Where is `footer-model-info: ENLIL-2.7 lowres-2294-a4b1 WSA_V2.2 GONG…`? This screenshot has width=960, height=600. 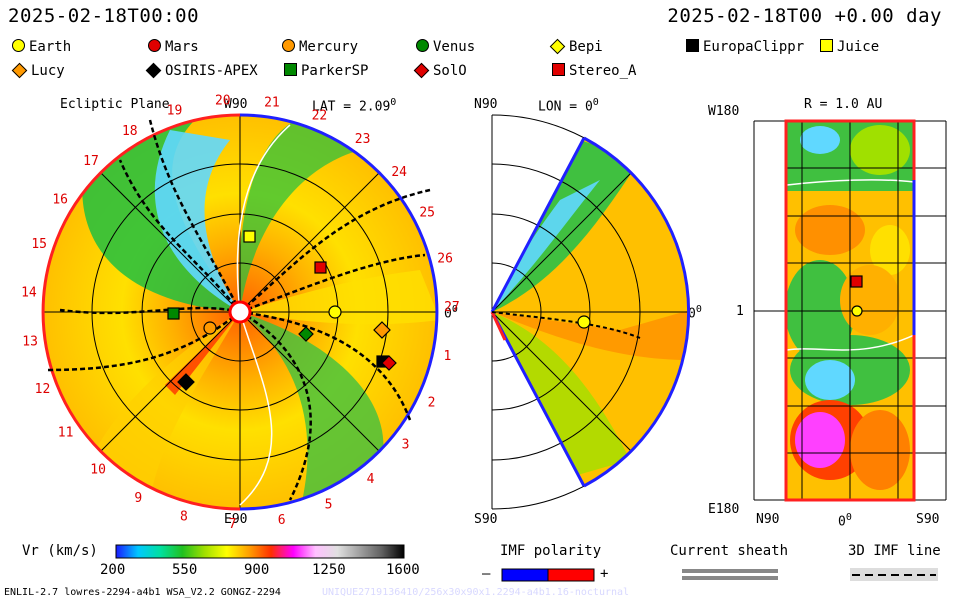
footer-model-info: ENLIL-2.7 lowres-2294-a4b1 WSA_V2.2 GONG… is located at coordinates (142, 592).